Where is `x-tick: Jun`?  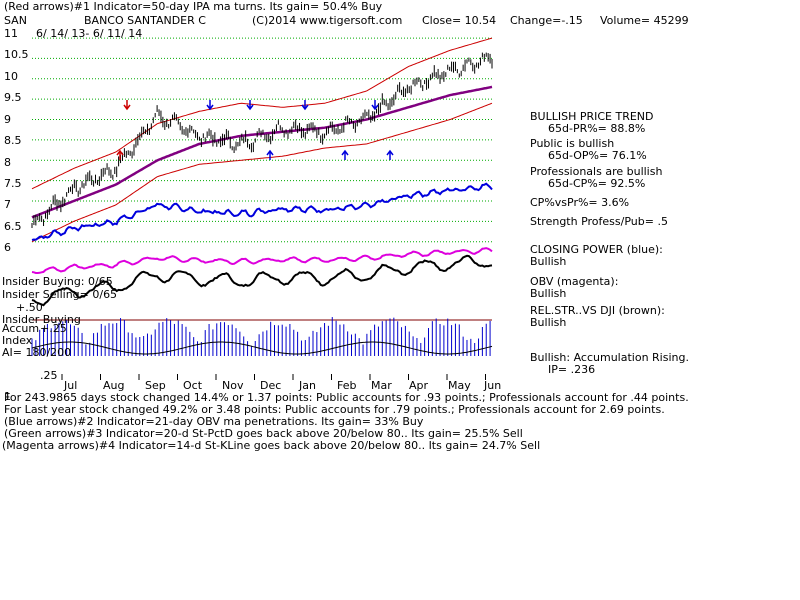 x-tick: Jun is located at coordinates (493, 385).